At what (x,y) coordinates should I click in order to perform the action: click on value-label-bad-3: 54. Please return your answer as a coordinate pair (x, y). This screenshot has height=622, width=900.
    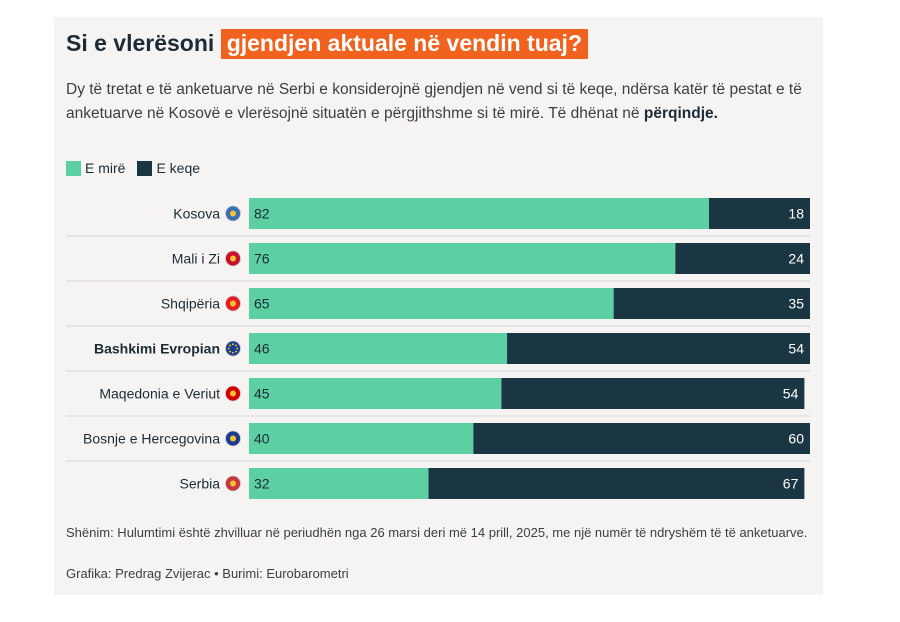
    Looking at the image, I should click on (796, 349).